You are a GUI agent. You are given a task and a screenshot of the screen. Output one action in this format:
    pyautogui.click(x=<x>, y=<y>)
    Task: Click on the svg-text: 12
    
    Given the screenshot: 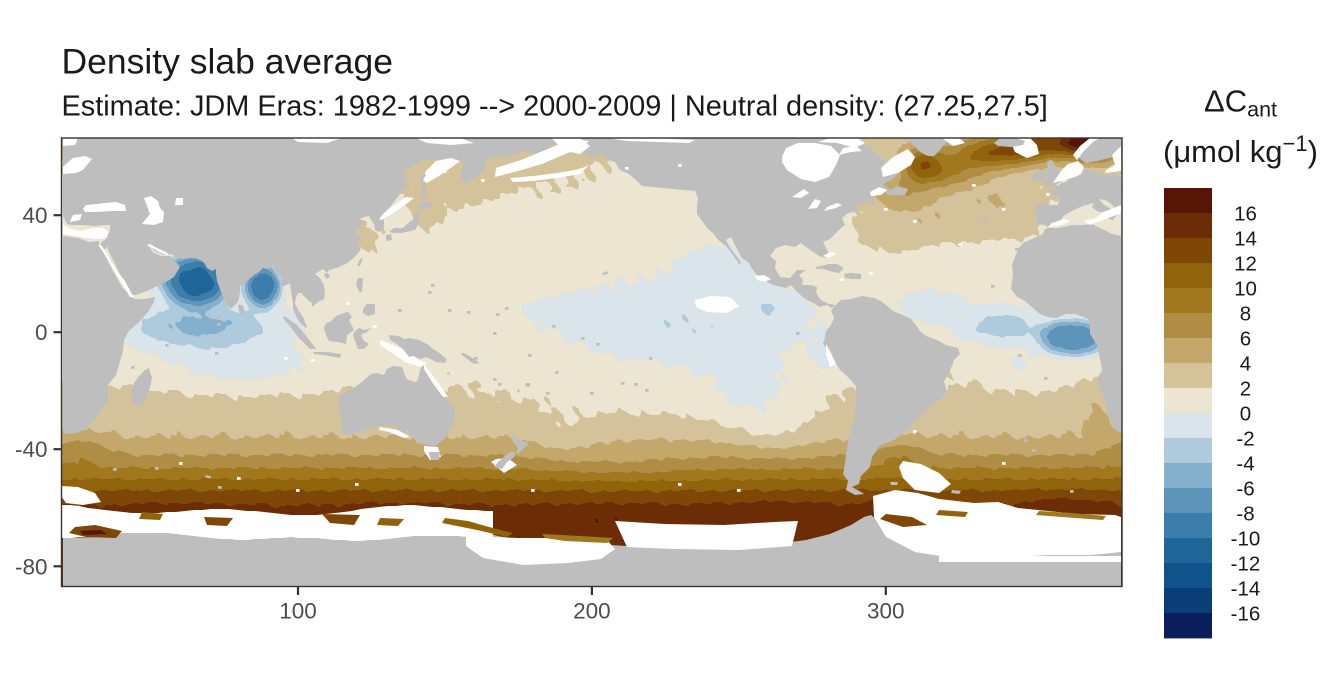 What is the action you would take?
    pyautogui.click(x=1245, y=263)
    